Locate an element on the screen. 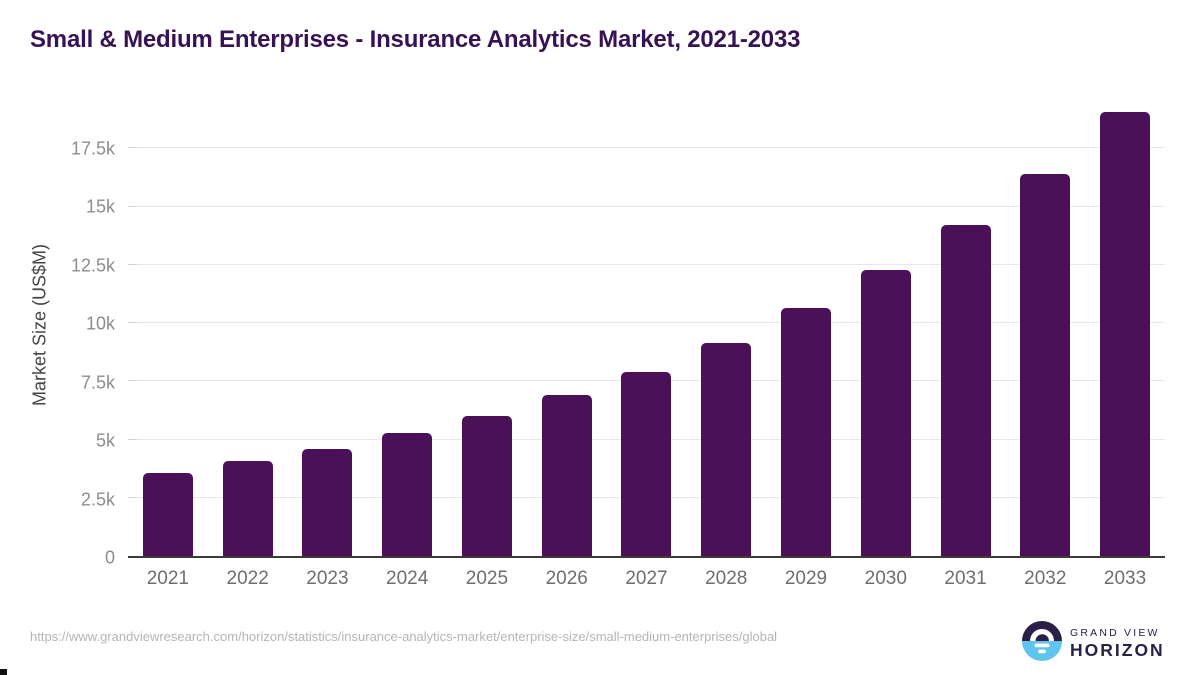  y-tick-label: 2.5k is located at coordinates (97, 499).